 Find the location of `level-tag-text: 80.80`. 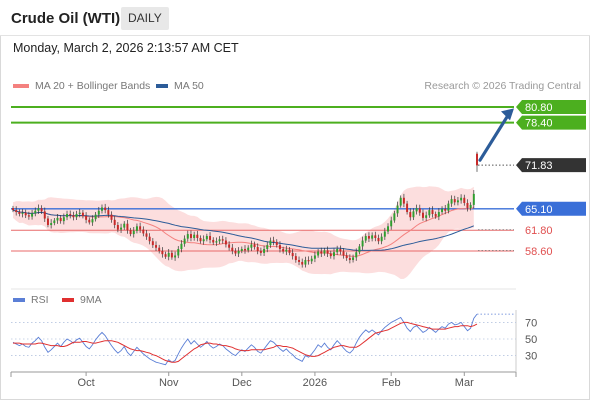

level-tag-text: 80.80 is located at coordinates (539, 108).